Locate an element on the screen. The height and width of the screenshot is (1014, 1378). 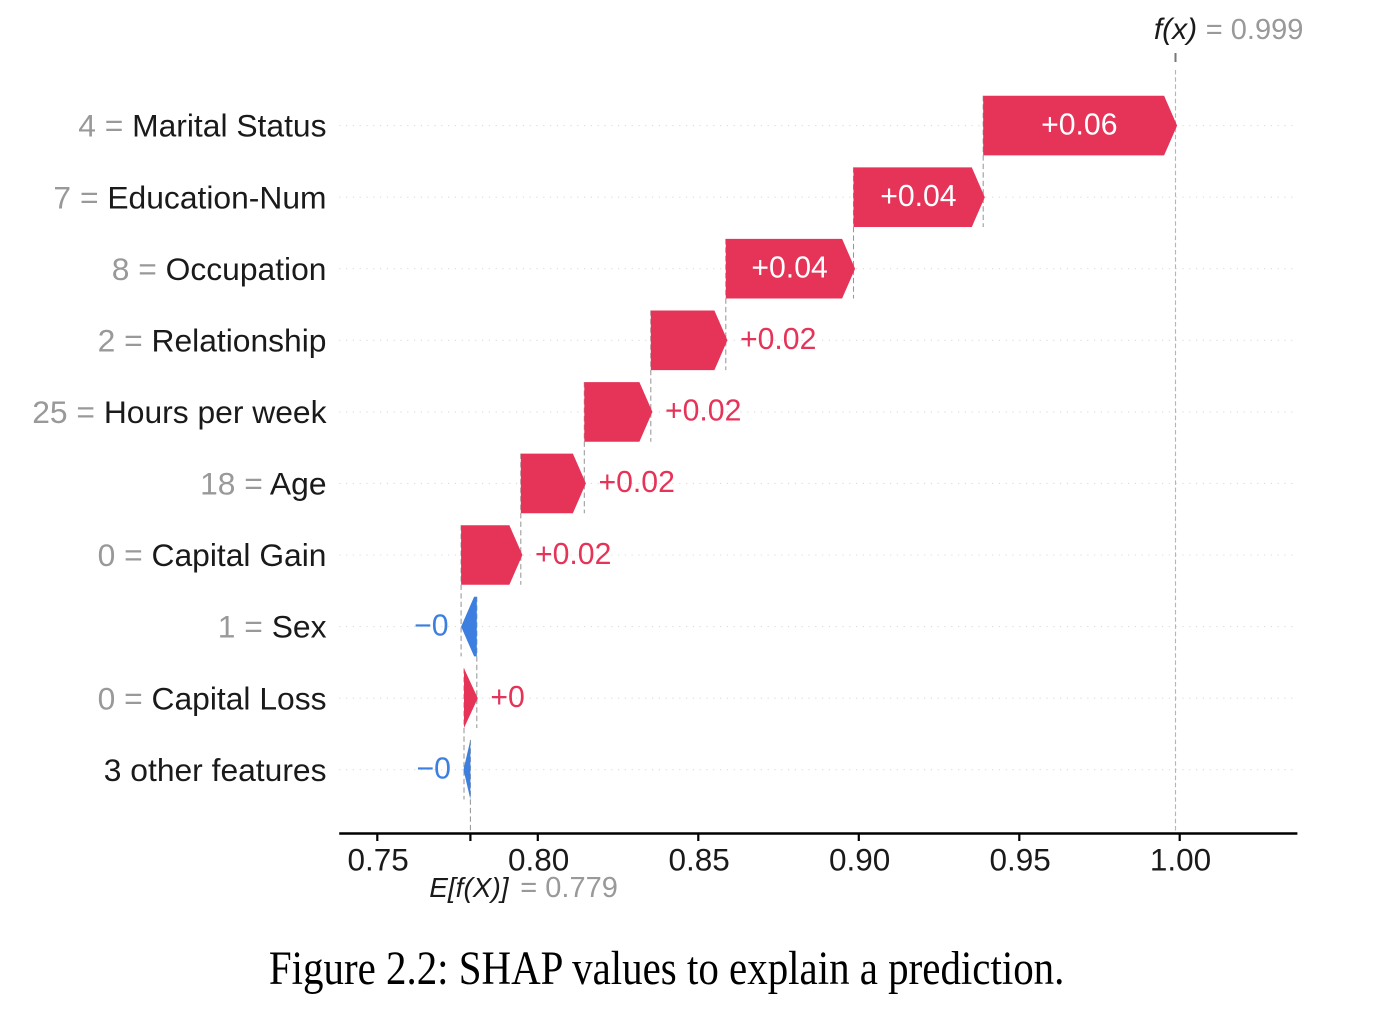
svg-text: 0.90 is located at coordinates (859, 859).